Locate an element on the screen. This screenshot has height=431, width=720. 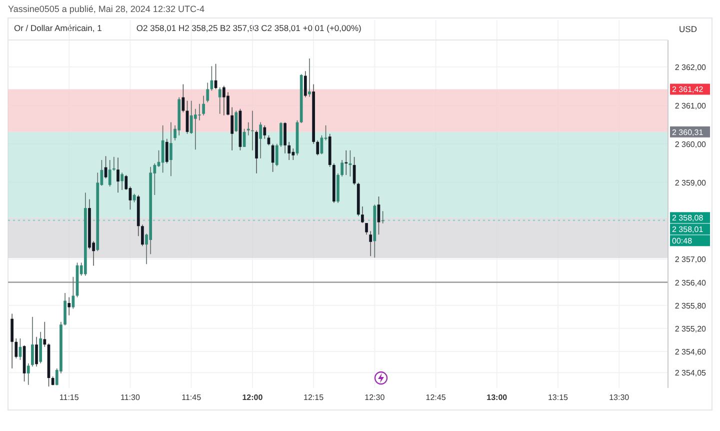
text: 2 360,31 is located at coordinates (688, 132).